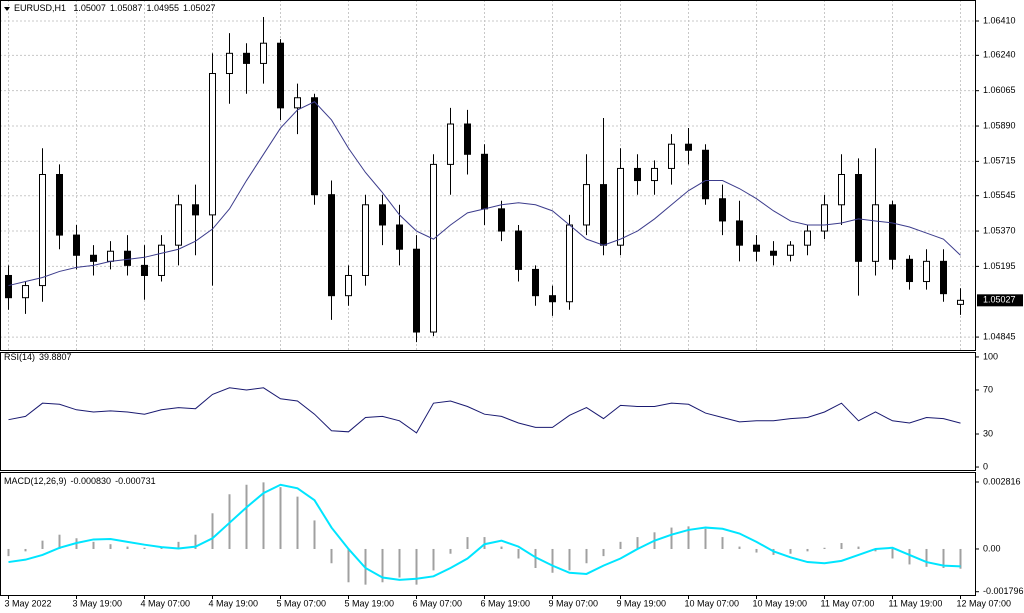 Image resolution: width=1024 pixels, height=613 pixels. What do you see at coordinates (199, 8) in the screenshot?
I see `header-close: 1.05027` at bounding box center [199, 8].